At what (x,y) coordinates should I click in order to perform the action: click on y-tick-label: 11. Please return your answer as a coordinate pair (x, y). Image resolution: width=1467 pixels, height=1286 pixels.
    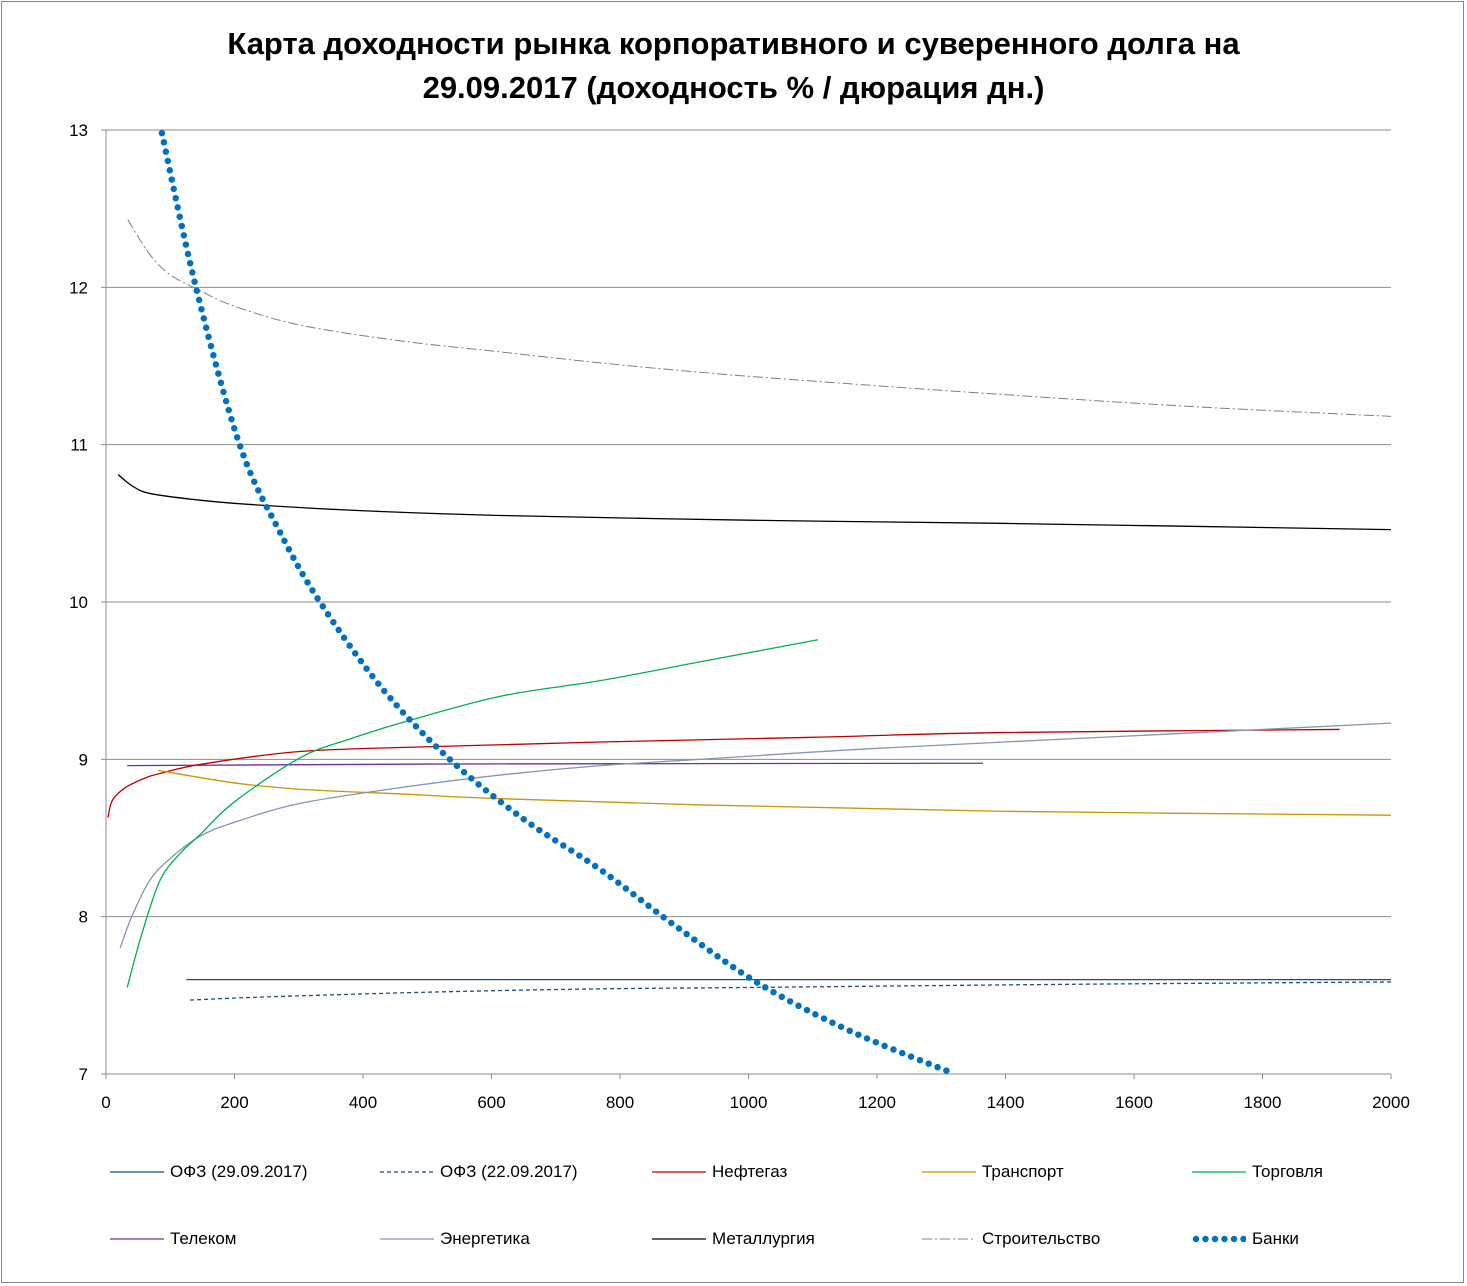
    Looking at the image, I should click on (79, 445).